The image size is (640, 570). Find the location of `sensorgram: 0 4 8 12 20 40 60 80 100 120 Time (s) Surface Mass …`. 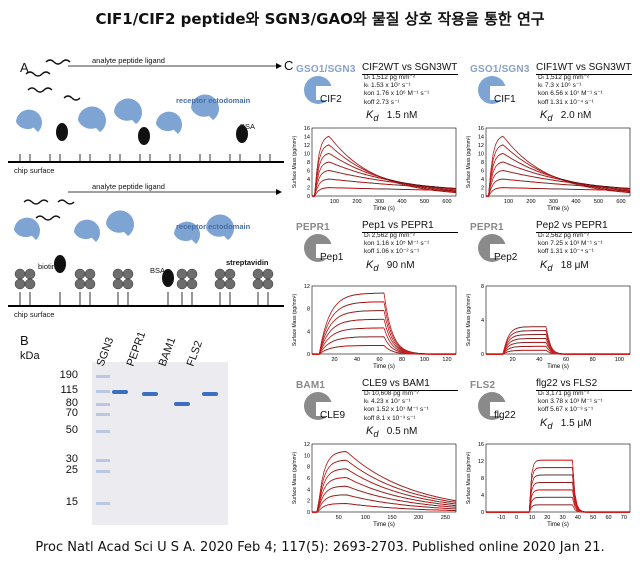

sensorgram: 0 4 8 12 20 40 60 80 100 120 Time (s) Surface Mass … is located at coordinates (374, 327).